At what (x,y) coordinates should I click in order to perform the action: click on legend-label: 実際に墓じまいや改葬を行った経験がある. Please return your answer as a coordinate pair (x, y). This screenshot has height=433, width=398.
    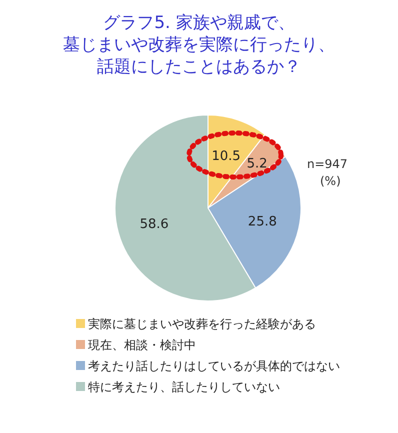
    Looking at the image, I should click on (202, 324).